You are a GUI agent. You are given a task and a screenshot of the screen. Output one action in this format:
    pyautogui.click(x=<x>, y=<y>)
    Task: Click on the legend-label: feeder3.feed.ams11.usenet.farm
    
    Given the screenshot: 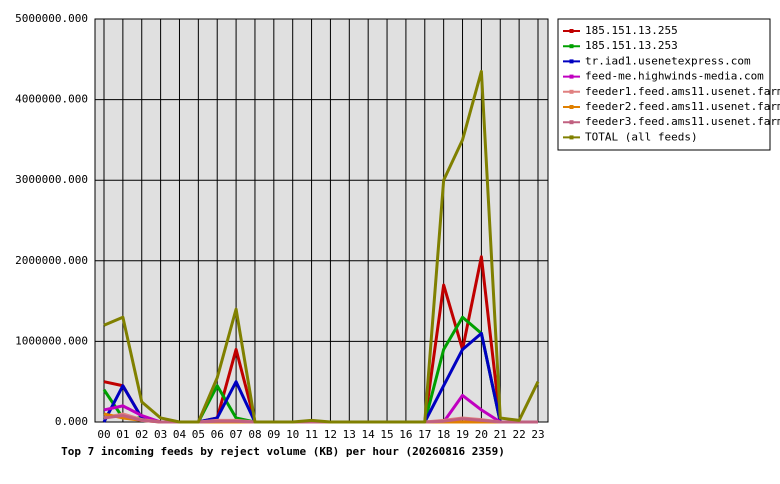 What is the action you would take?
    pyautogui.click(x=682, y=121)
    